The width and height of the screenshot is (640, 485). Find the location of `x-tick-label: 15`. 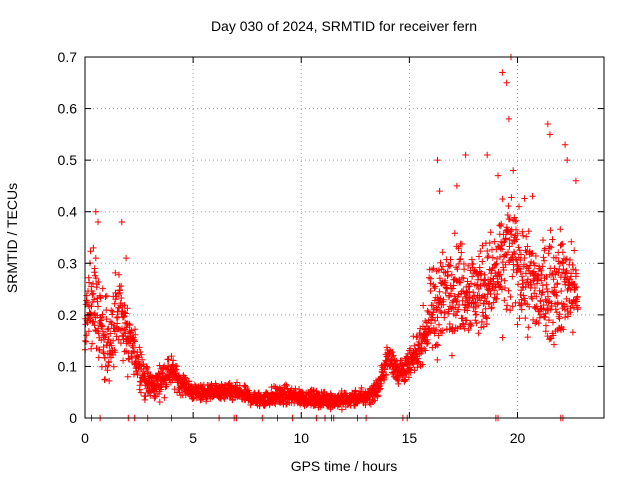

x-tick-label: 15 is located at coordinates (410, 438).